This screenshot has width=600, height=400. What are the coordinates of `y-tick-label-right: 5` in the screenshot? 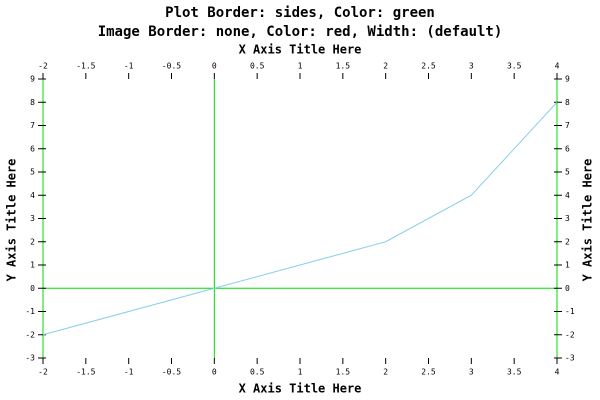 It's located at (567, 172).